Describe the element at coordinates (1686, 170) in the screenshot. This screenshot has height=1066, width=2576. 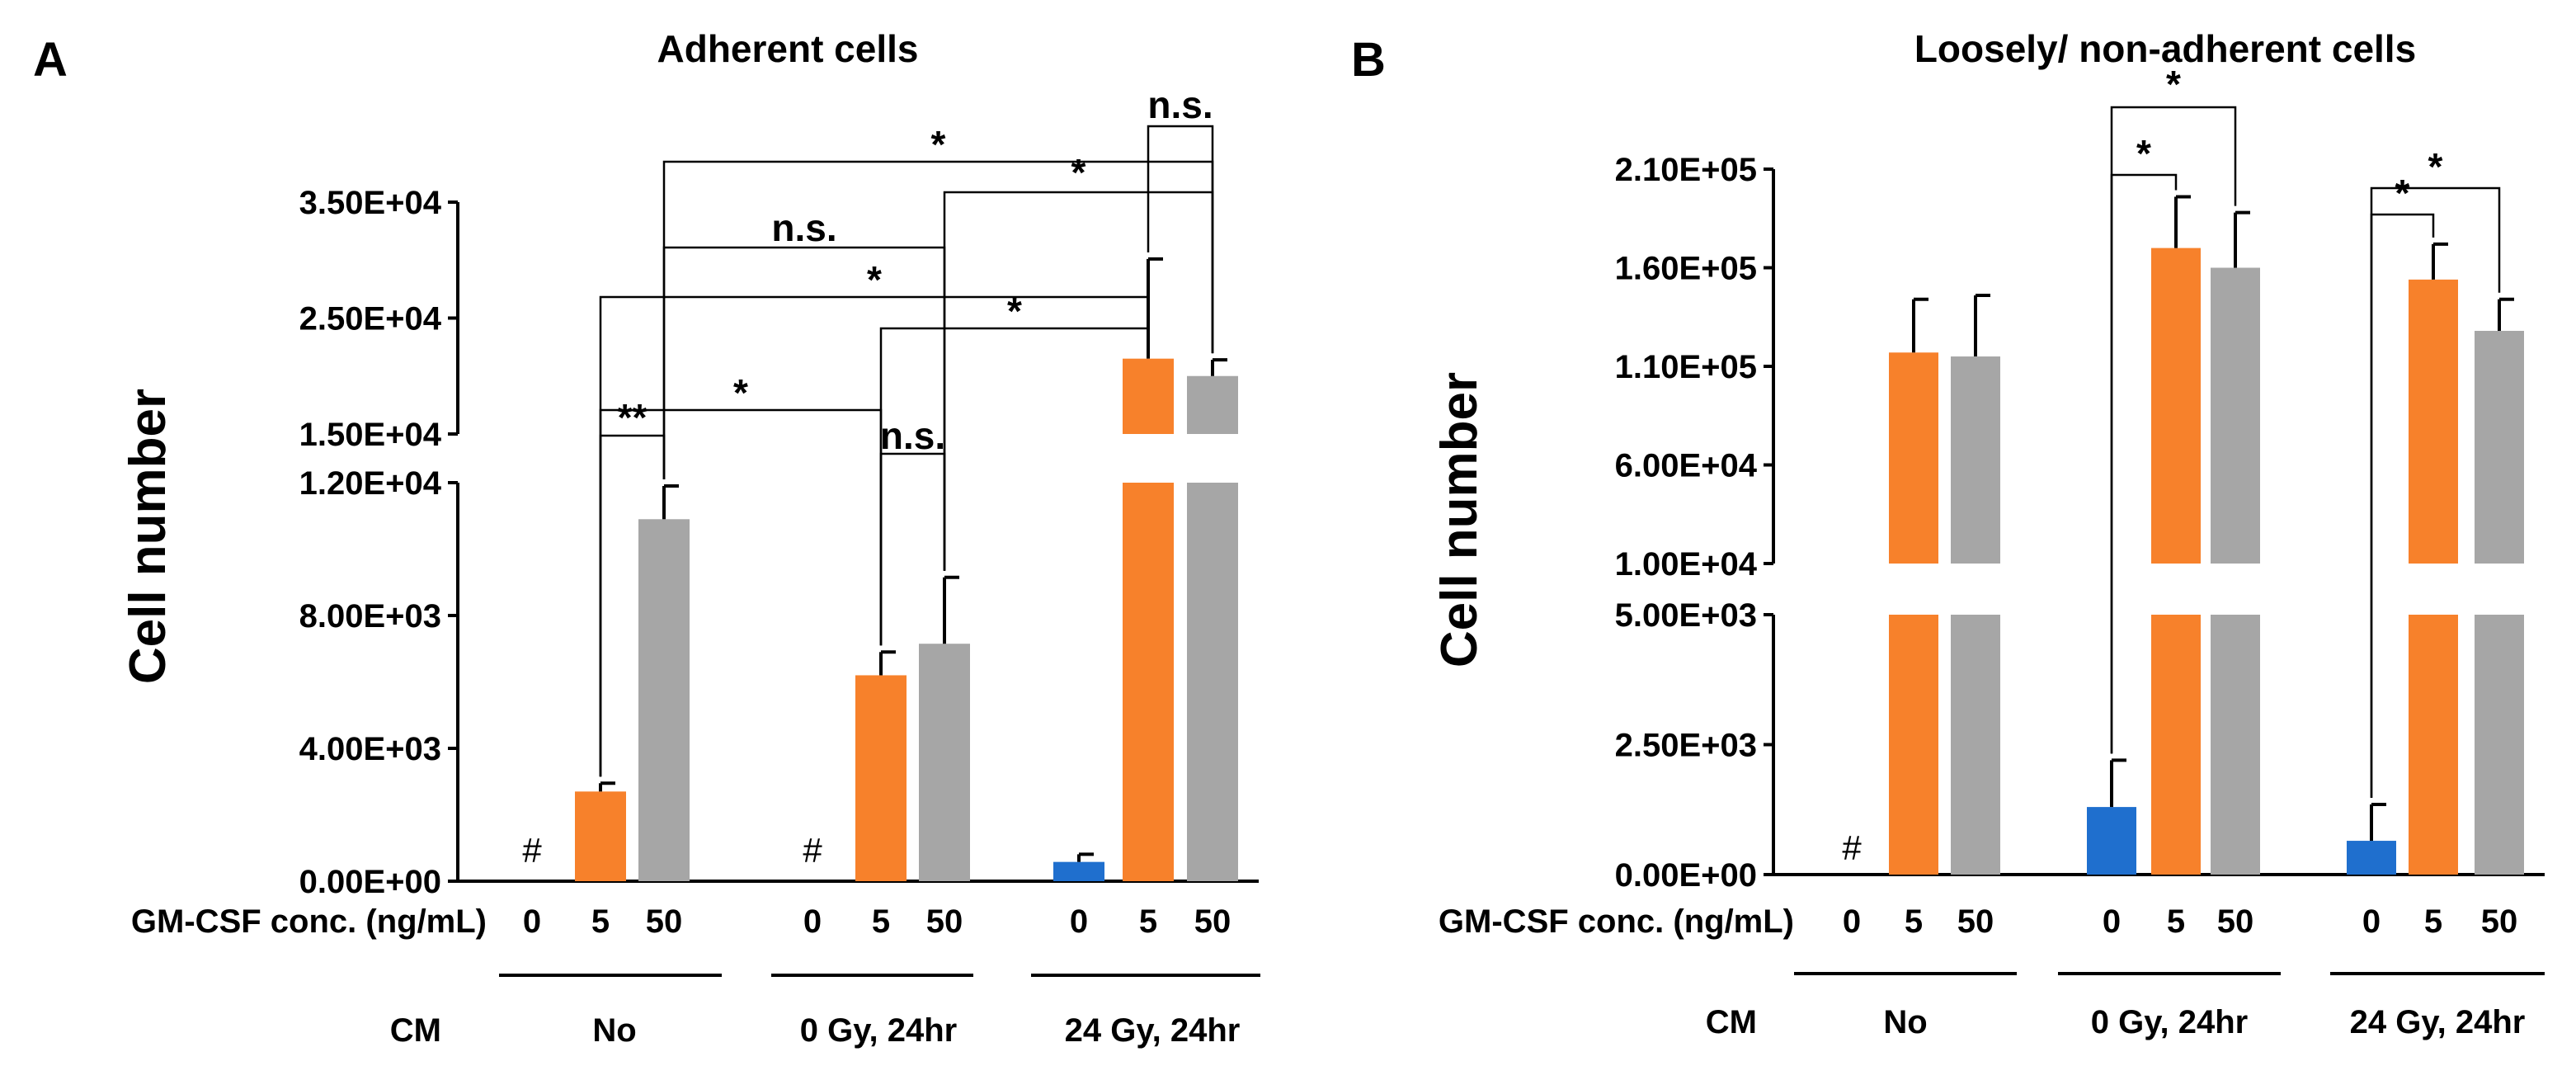
I see `y-tick-label: 2.10E+05` at that location.